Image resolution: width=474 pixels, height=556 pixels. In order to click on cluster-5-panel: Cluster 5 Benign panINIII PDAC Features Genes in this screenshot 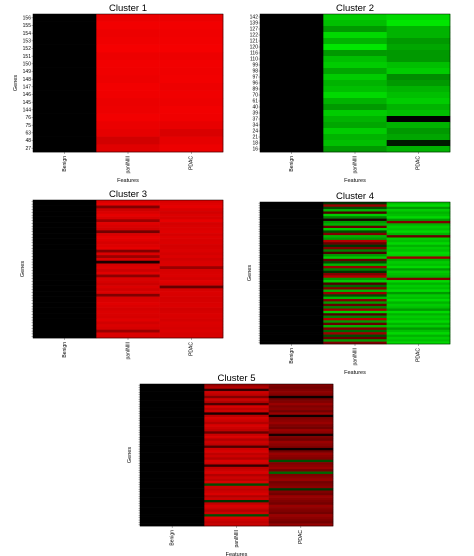, I will do `click(230, 464)`.